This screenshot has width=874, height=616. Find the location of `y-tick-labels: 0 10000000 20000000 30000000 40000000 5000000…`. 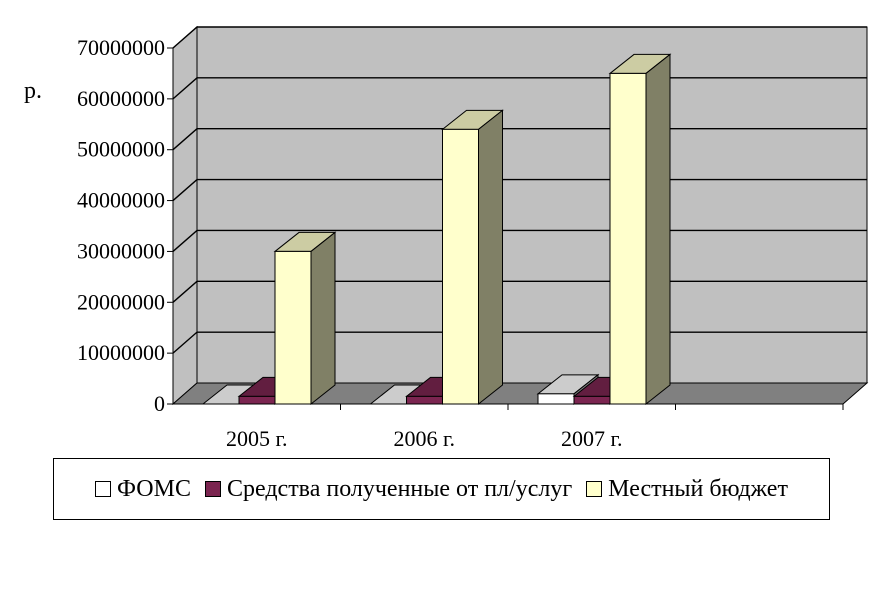

y-tick-labels: 0 10000000 20000000 30000000 40000000 5000000… is located at coordinates (121, 225).